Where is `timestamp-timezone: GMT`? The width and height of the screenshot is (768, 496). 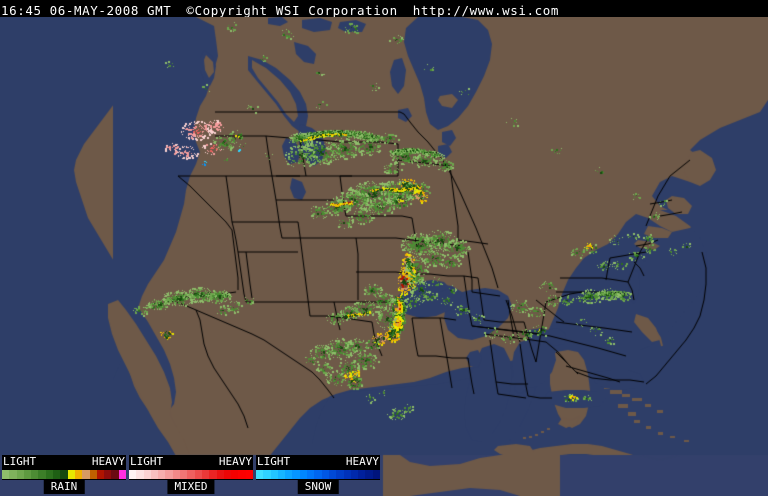 timestamp-timezone: GMT is located at coordinates (159, 10).